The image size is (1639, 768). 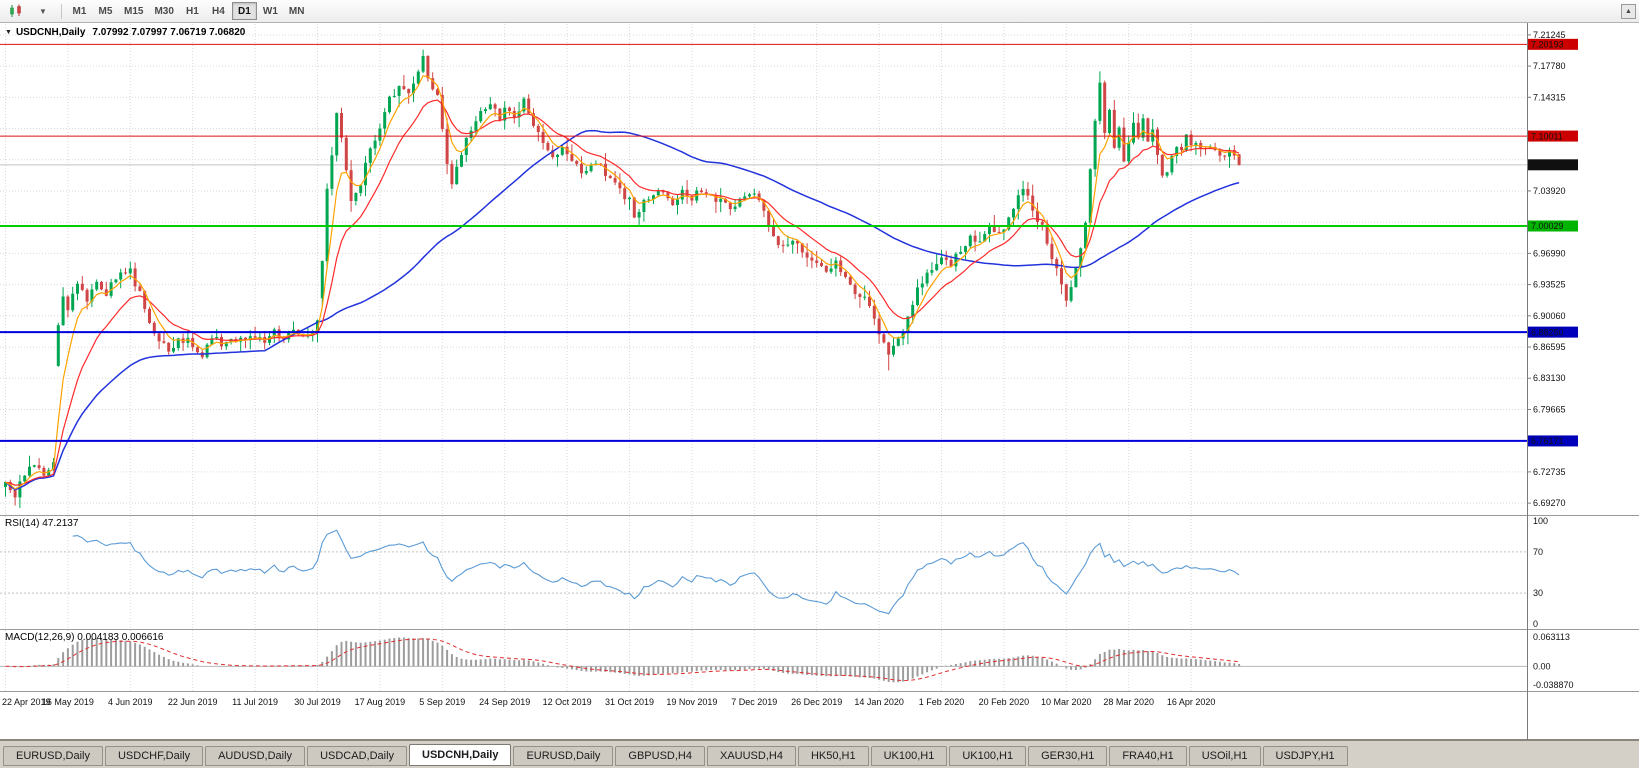 I want to click on svg-text: 7.00029, so click(x=1547, y=226).